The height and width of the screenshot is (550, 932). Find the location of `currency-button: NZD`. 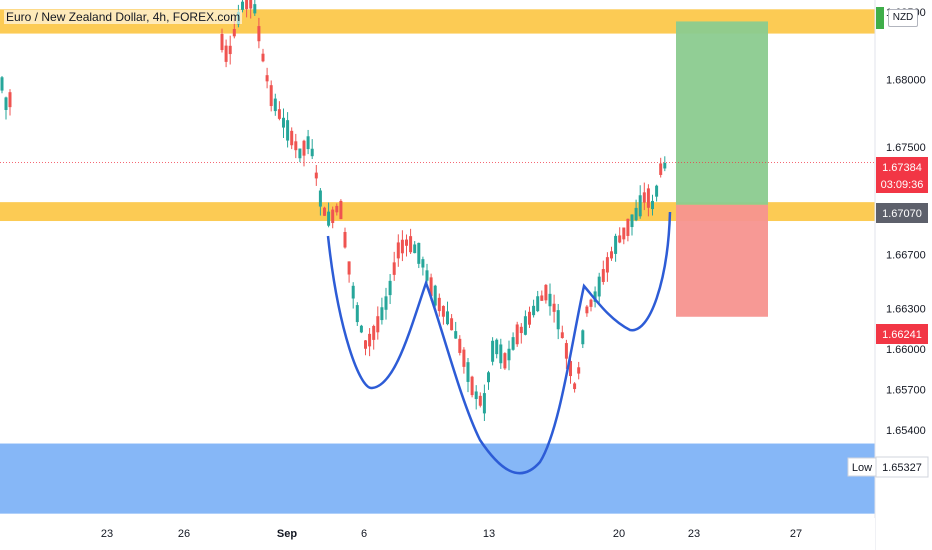

currency-button: NZD is located at coordinates (903, 18).